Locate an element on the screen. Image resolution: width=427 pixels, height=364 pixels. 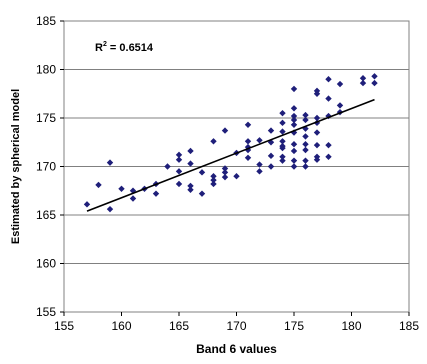
y-tick-label: 175 is located at coordinates (46, 118).